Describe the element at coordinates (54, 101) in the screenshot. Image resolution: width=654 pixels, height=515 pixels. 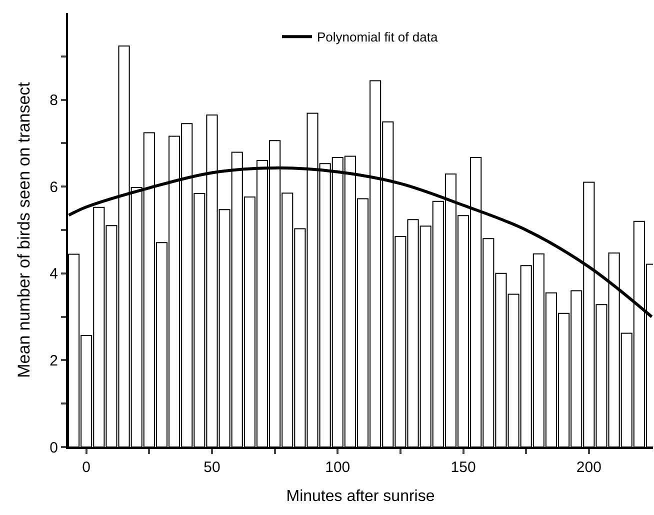
I see `y-tick-label: 8` at that location.